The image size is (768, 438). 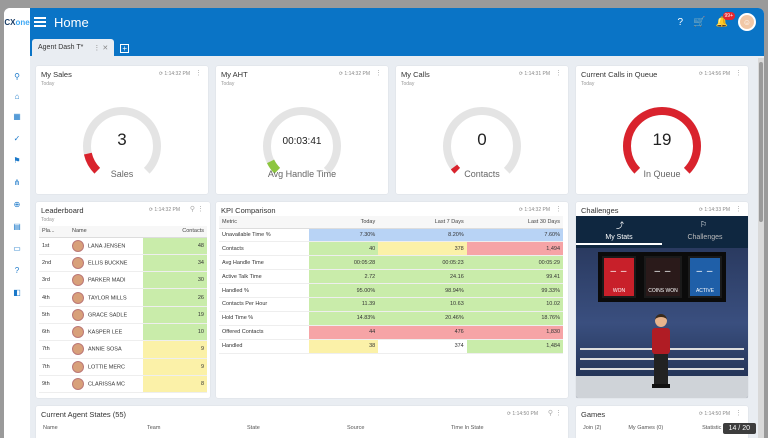 What do you see at coordinates (514, 222) in the screenshot?
I see `column-header: Last 30 Days` at bounding box center [514, 222].